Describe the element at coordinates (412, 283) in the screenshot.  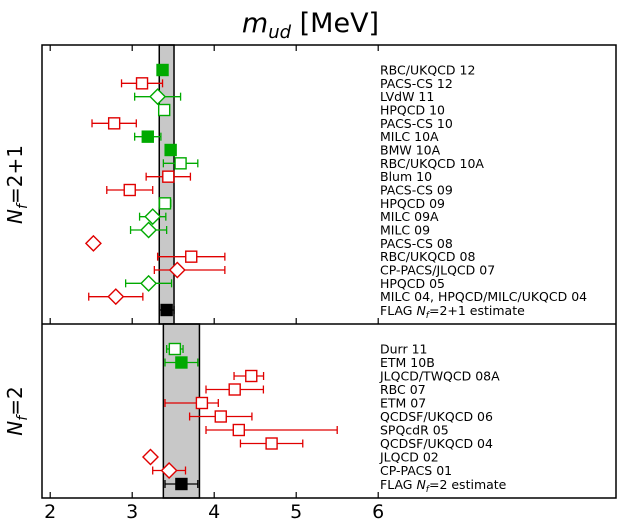
I see `point-label: HPQCD 05` at that location.